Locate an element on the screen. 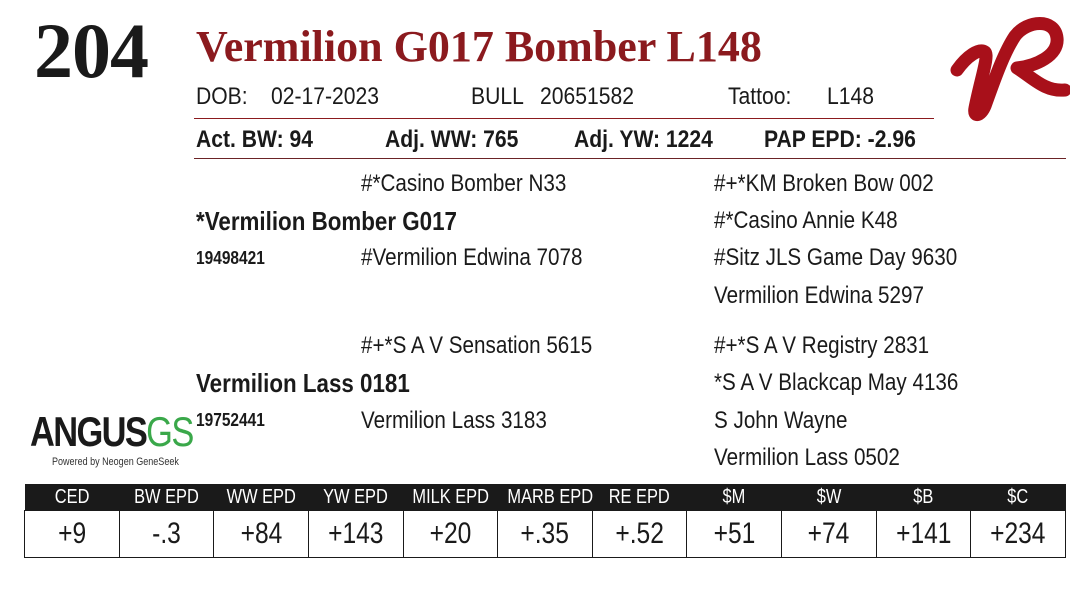  epd-value-cell: +9 is located at coordinates (72, 534).